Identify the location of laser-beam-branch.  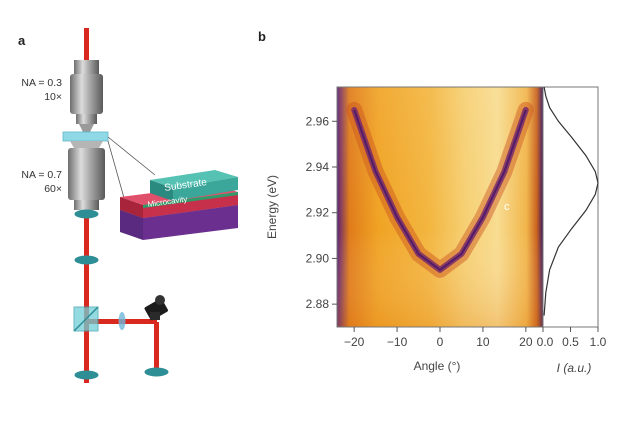
(156, 349).